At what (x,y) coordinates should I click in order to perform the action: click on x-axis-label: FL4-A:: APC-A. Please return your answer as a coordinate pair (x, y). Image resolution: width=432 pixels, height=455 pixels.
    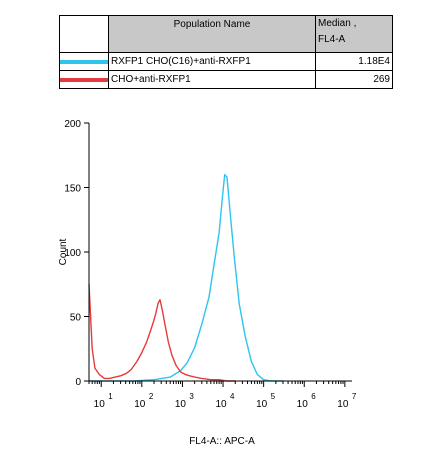
    Looking at the image, I should click on (222, 441).